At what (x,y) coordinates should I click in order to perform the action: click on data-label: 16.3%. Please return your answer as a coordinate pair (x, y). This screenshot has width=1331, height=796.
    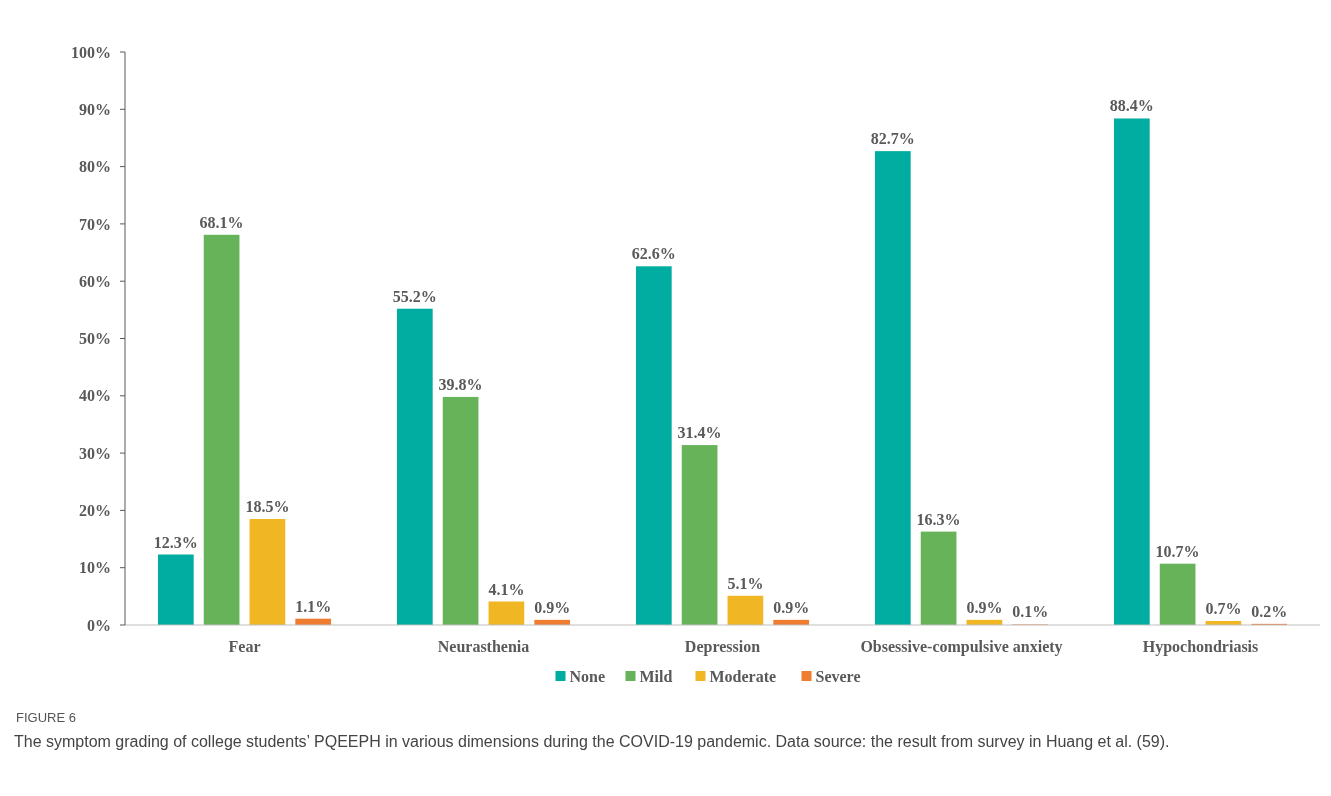
    Looking at the image, I should click on (938, 519).